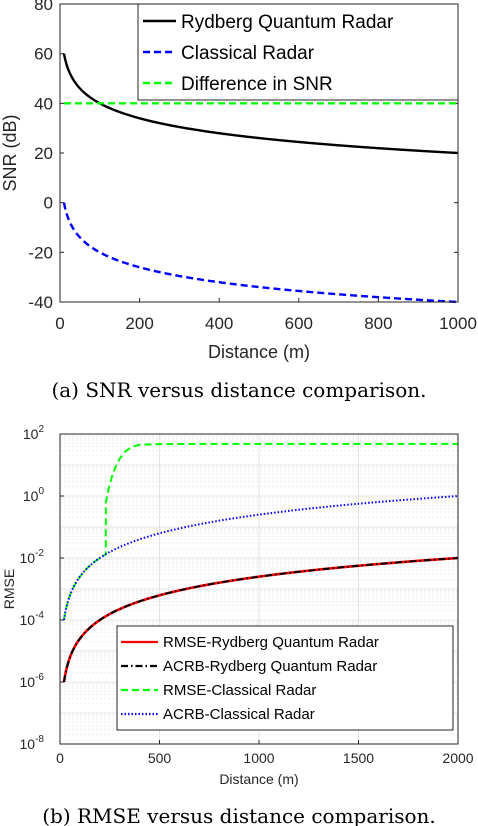 This screenshot has width=478, height=826. I want to click on legend-box-a, so click(298, 52).